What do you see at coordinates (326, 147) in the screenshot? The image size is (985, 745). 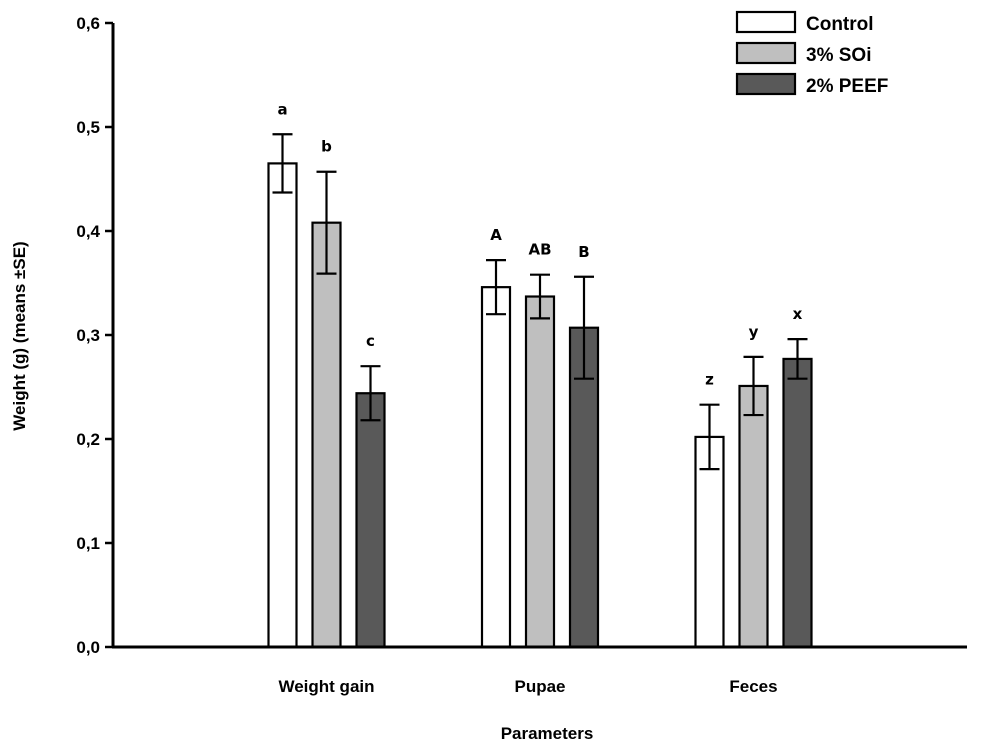 I see `significance-letter: b` at bounding box center [326, 147].